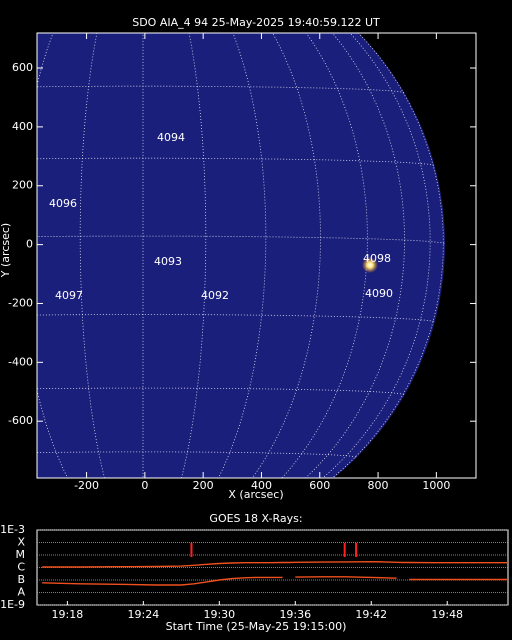  Describe the element at coordinates (22, 185) in the screenshot. I see `y-tick-label: 200` at that location.